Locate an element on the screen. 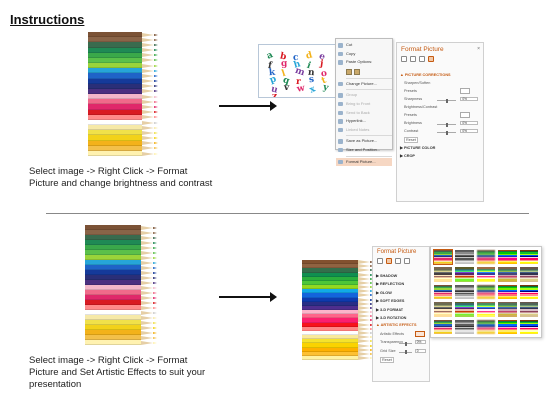  menu-item-send-to-back: Send to Back is located at coordinates (364, 113).